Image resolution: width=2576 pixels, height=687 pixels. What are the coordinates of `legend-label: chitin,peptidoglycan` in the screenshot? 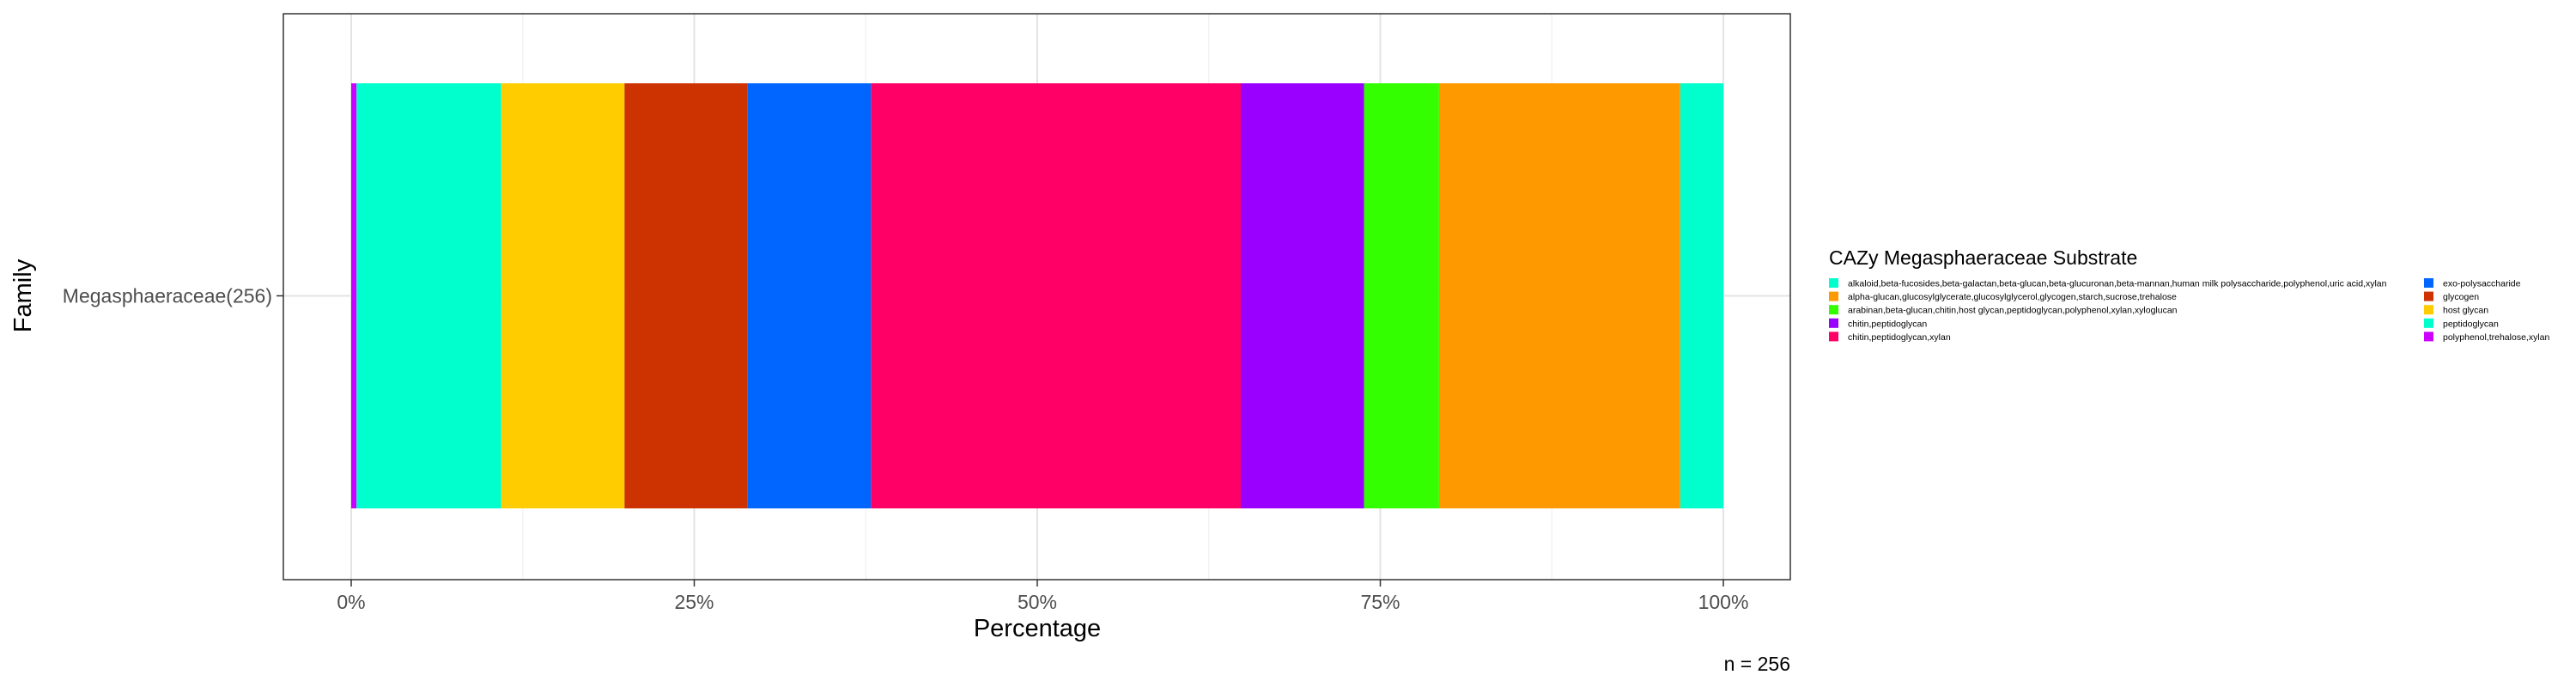 It's located at (1887, 324).